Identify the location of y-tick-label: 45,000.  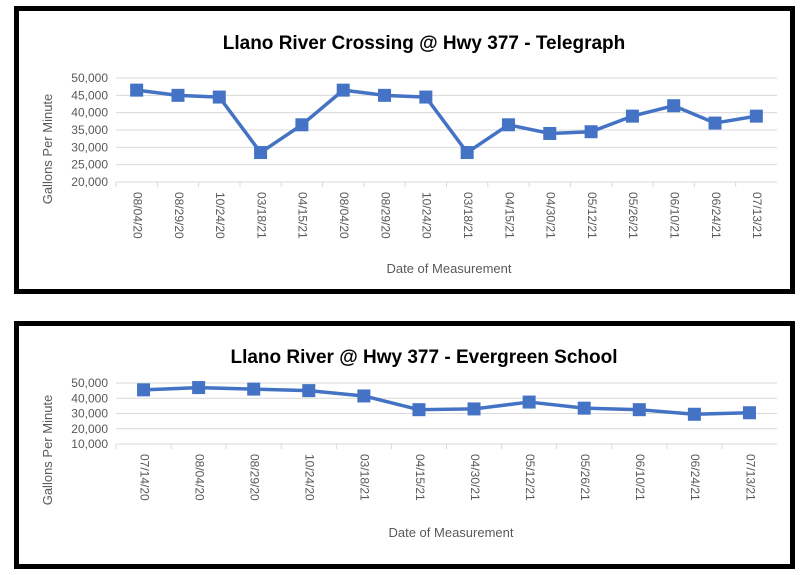
(89, 95).